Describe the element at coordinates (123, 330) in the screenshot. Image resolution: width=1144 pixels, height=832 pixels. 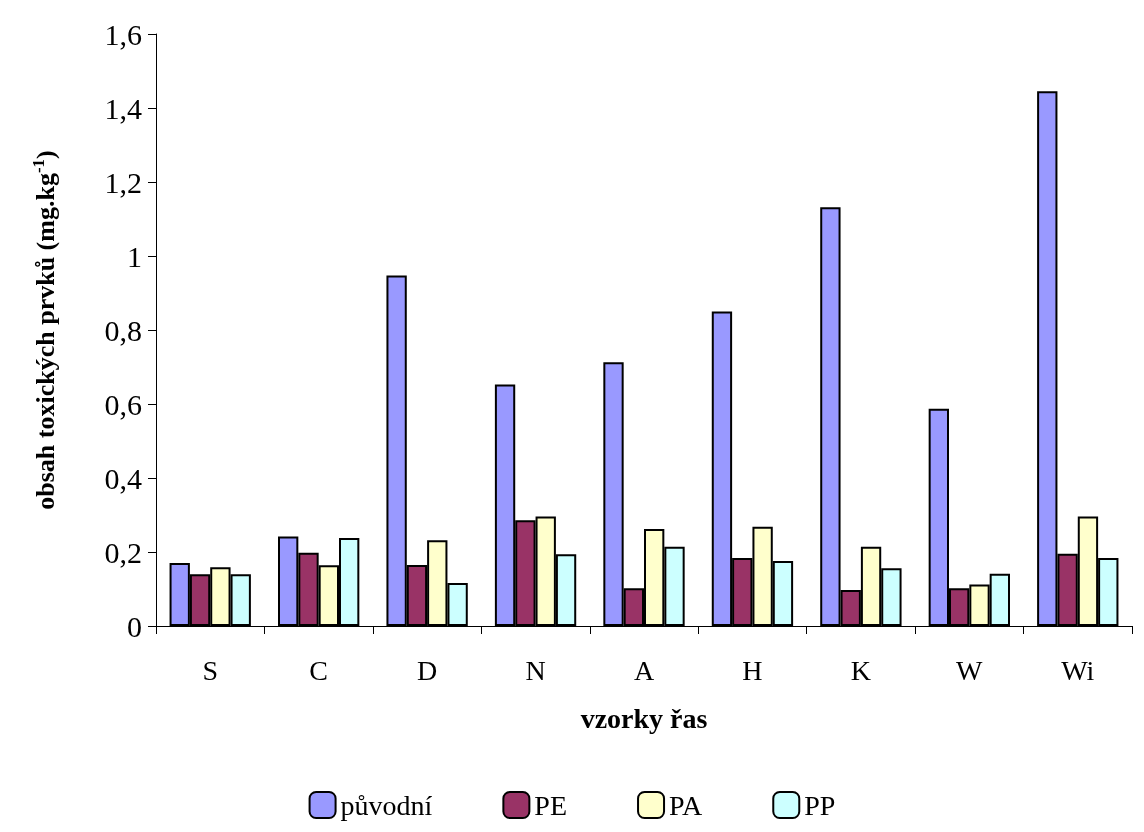
I see `y-tick-label: 0,8` at that location.